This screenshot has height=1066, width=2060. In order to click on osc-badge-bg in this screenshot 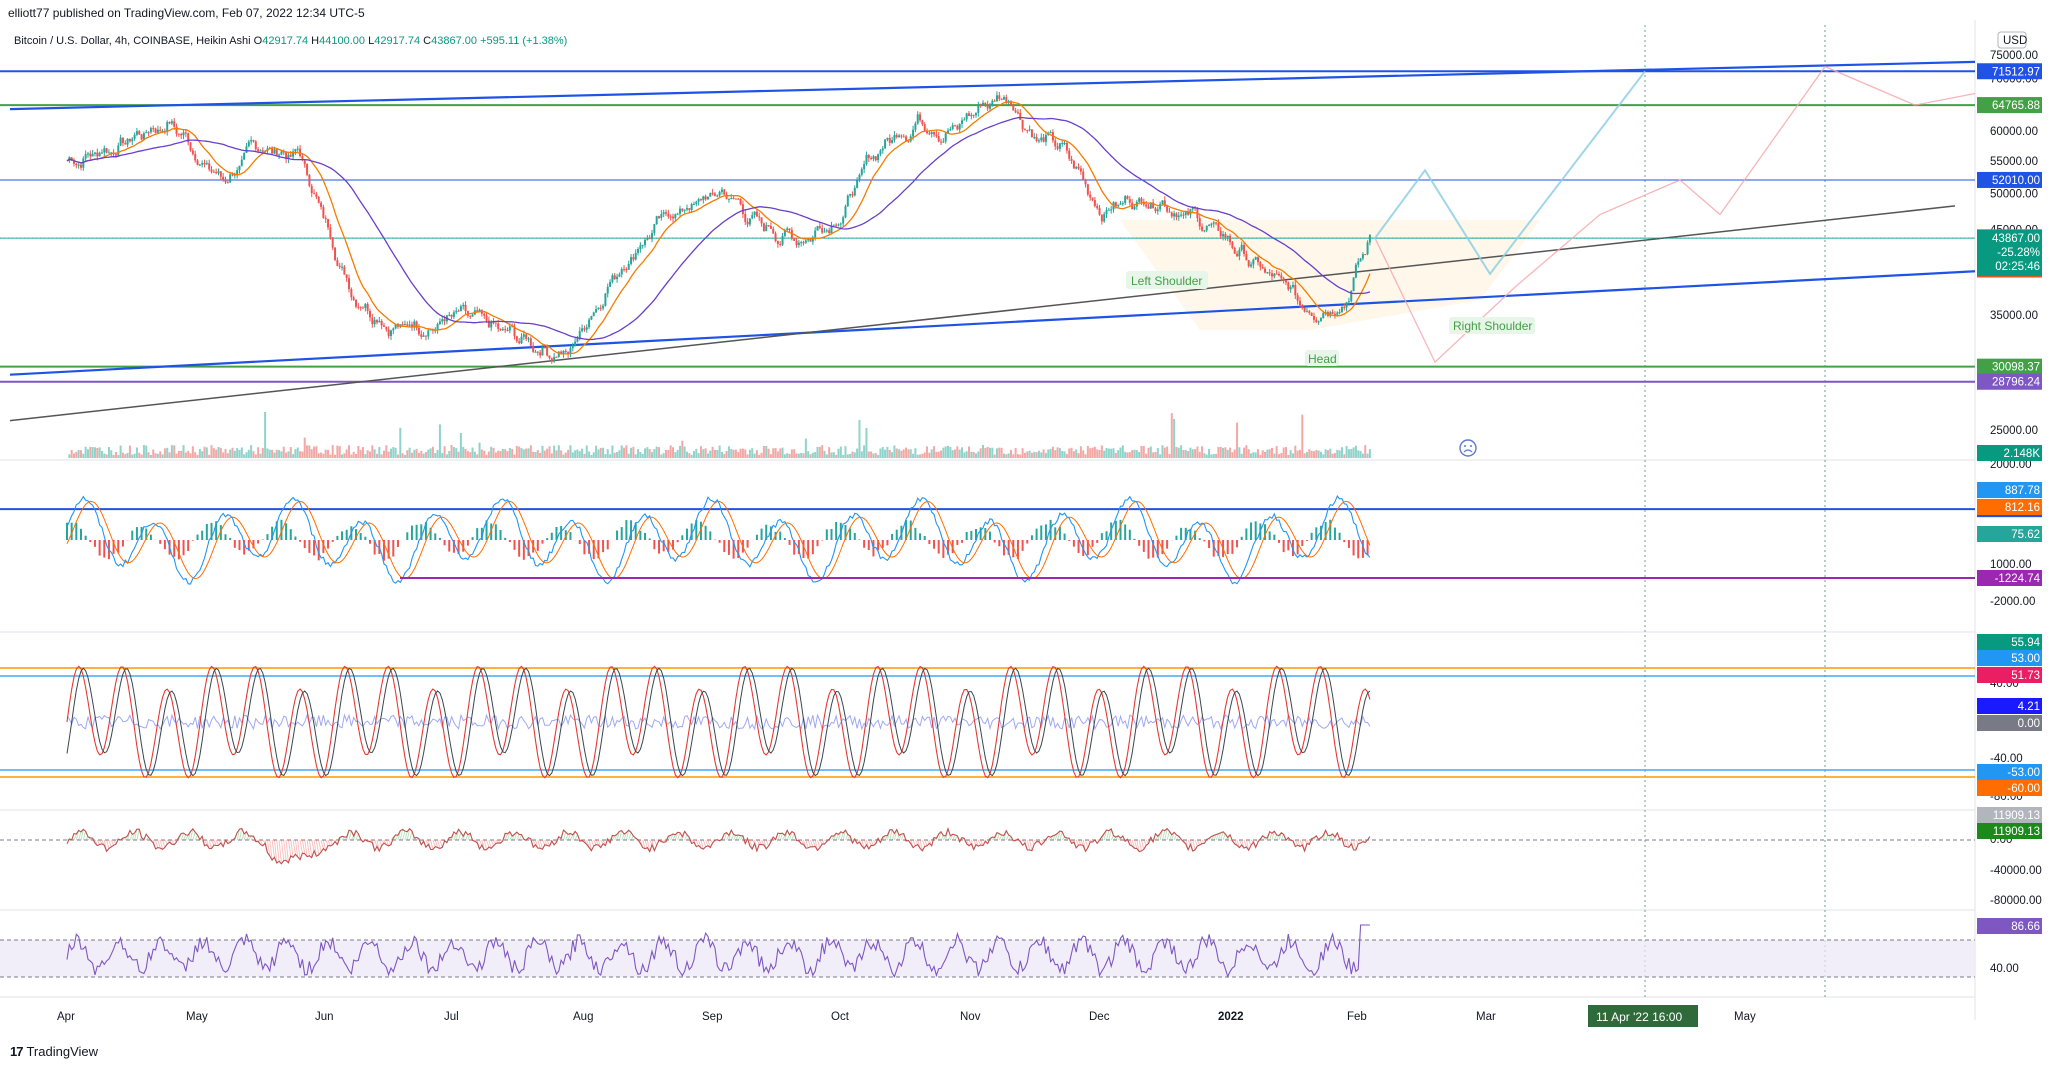, I will do `click(2009, 788)`.